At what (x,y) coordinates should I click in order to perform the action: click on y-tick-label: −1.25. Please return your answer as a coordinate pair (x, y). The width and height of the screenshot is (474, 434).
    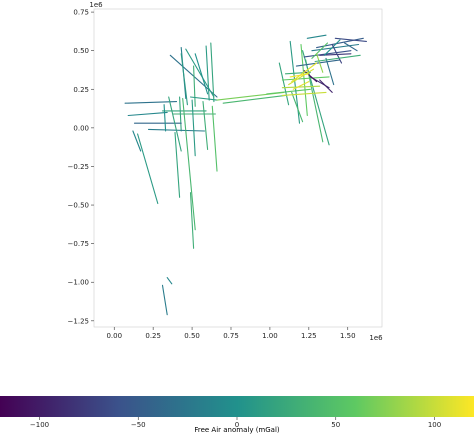
    Looking at the image, I should click on (78, 321).